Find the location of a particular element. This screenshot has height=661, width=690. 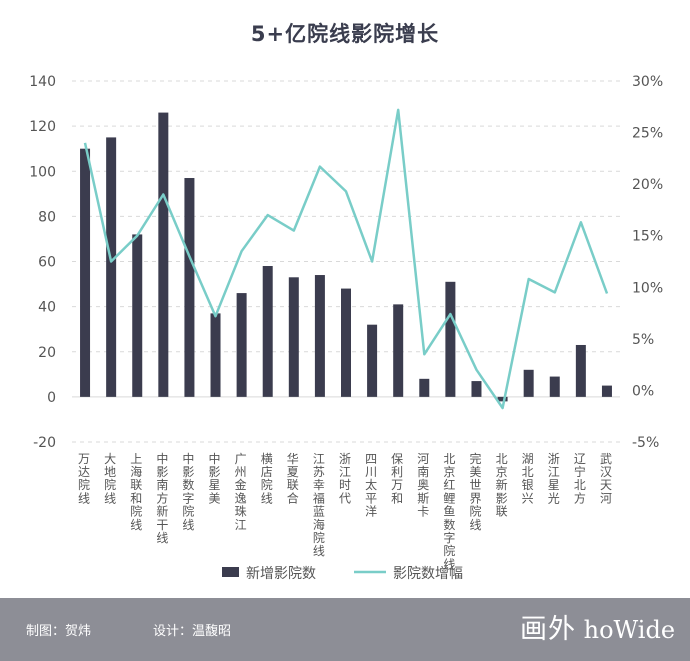

x-category-label: 江苏幸福蓝海院线 is located at coordinates (319, 505).